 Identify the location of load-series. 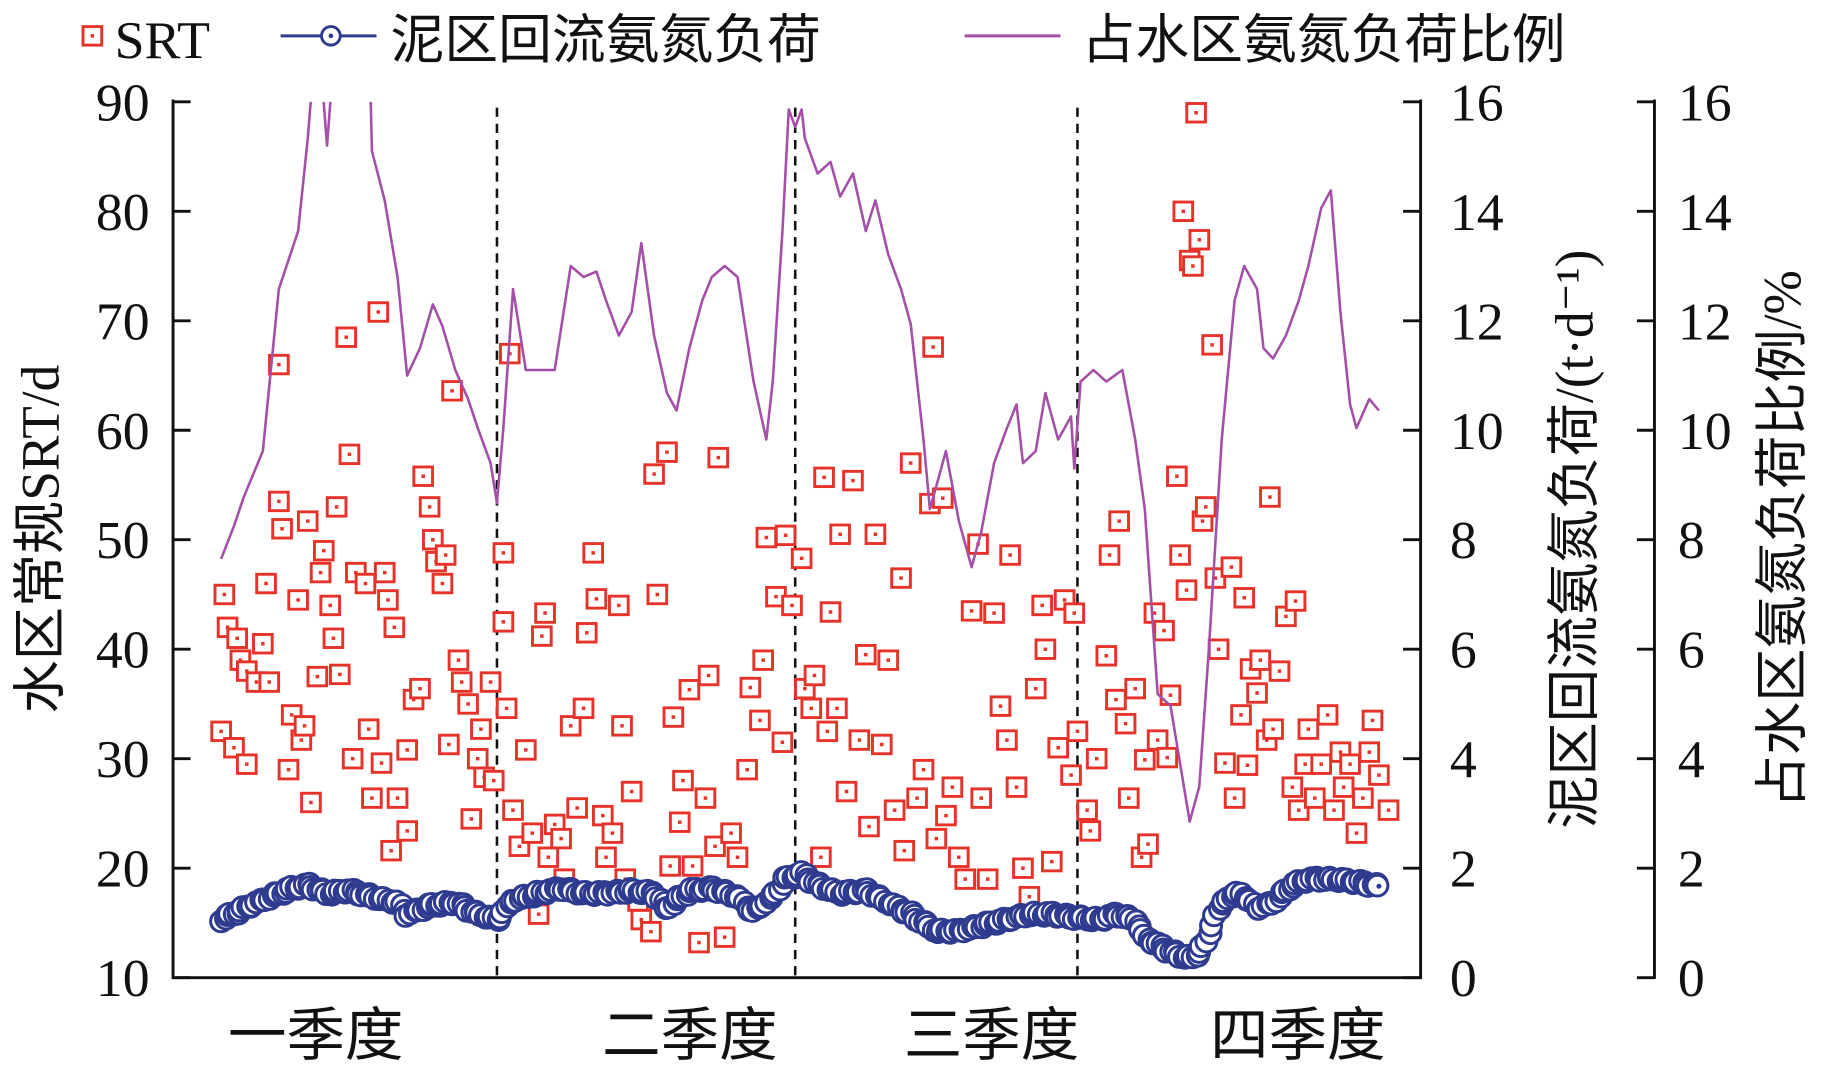
(799, 915).